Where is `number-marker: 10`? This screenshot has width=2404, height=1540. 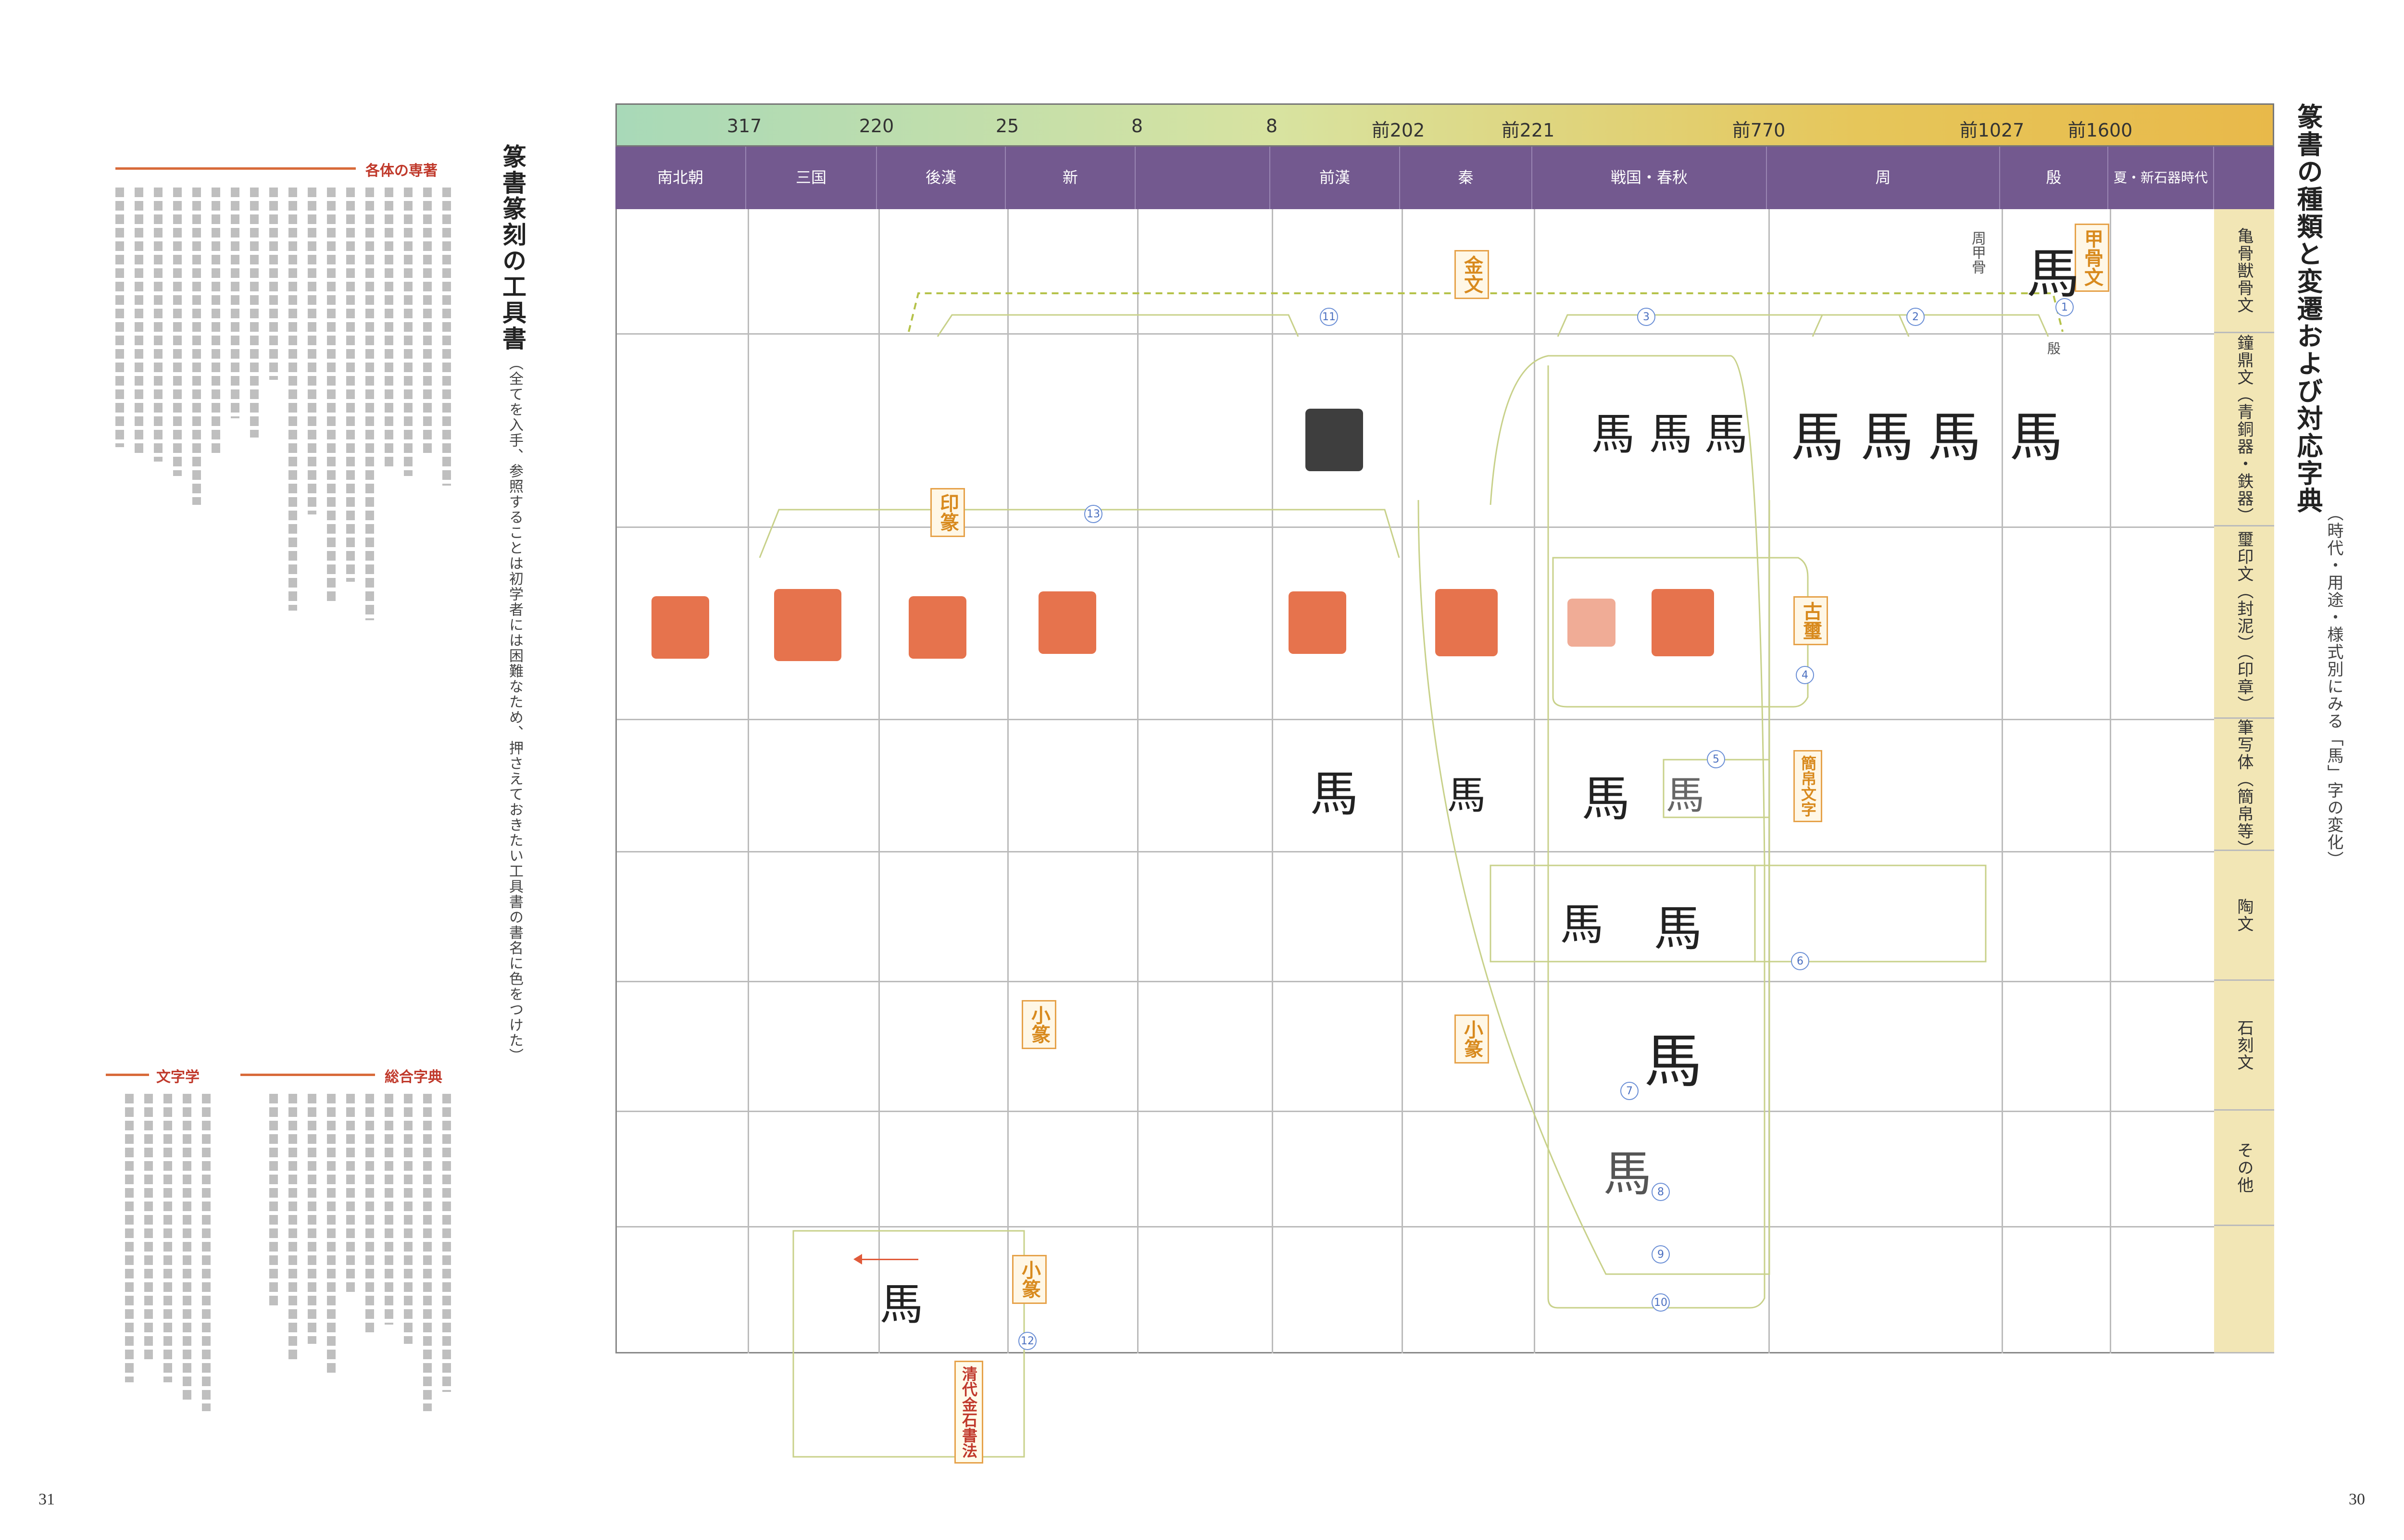 number-marker: 10 is located at coordinates (1661, 1302).